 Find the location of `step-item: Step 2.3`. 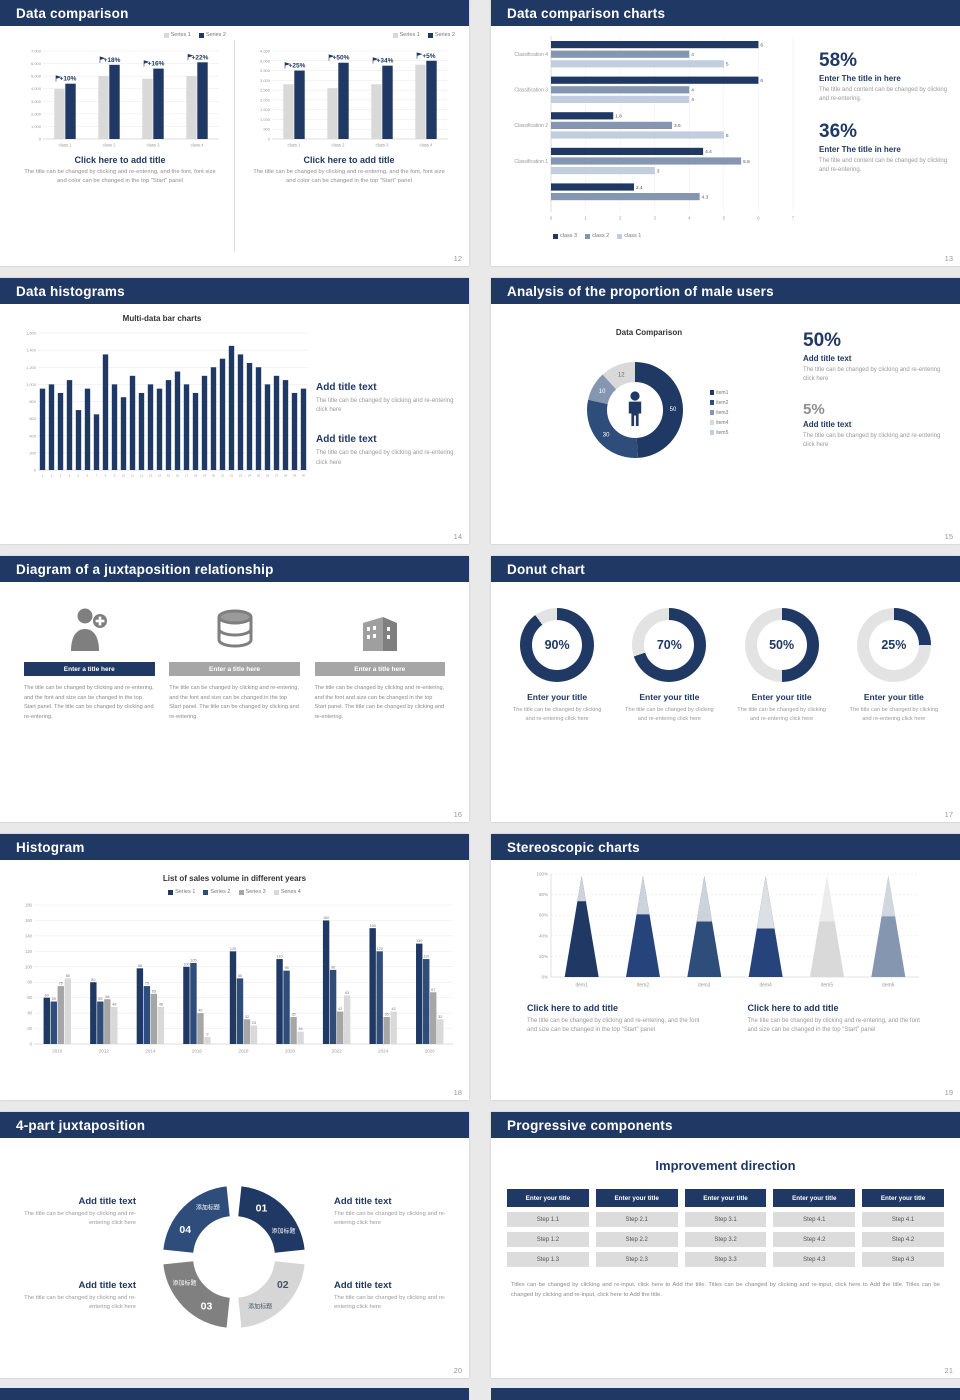

step-item: Step 2.3 is located at coordinates (636, 1259).